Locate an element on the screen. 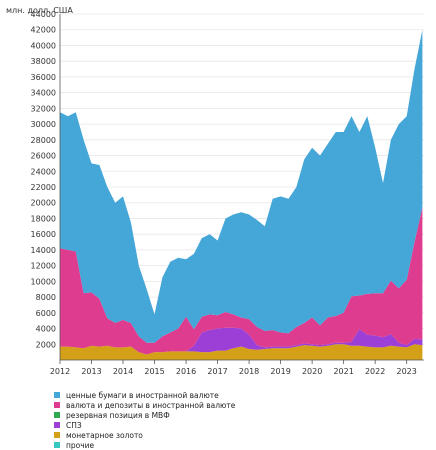 This screenshot has height=450, width=436. x-tick-label: 2019 is located at coordinates (280, 371).